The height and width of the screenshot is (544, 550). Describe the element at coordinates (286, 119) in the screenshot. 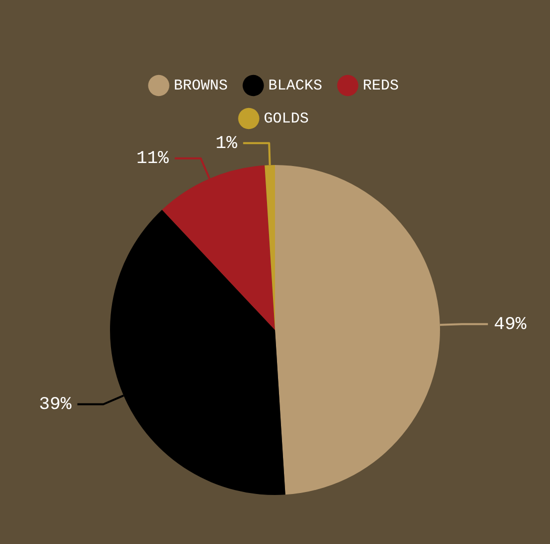

I see `legend-label: GOLDS` at that location.